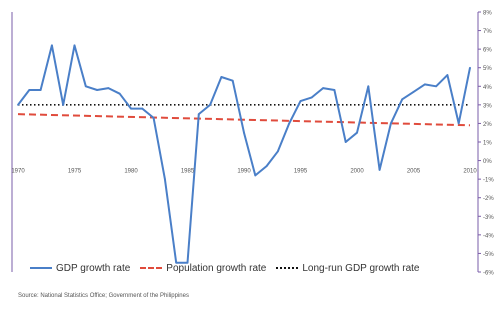 The image size is (494, 332). I want to click on legend-item-population: Population growth rate, so click(203, 268).